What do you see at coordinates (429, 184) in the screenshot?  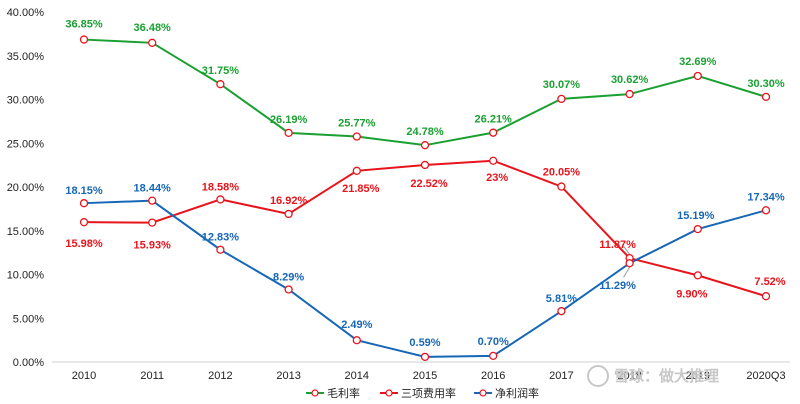 I see `data-label: 22.52%` at bounding box center [429, 184].